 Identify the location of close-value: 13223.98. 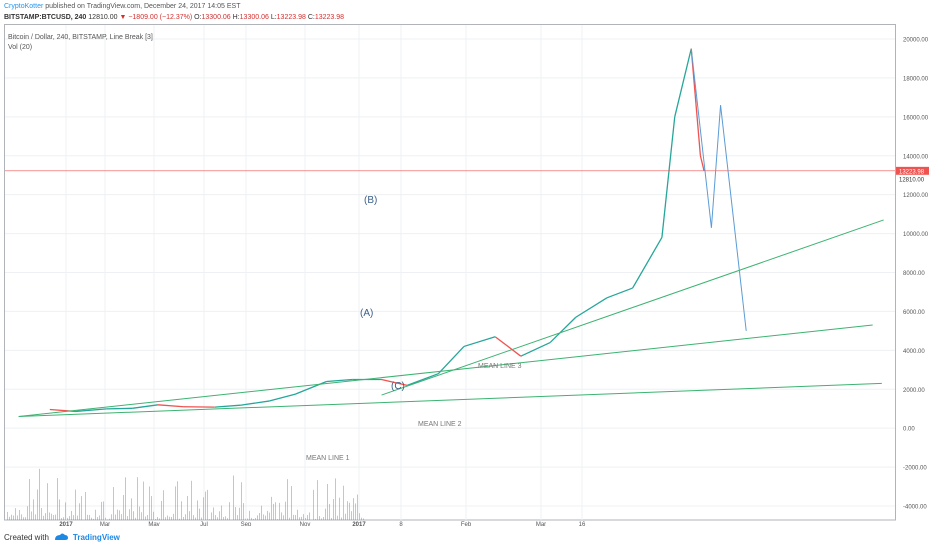
(329, 17).